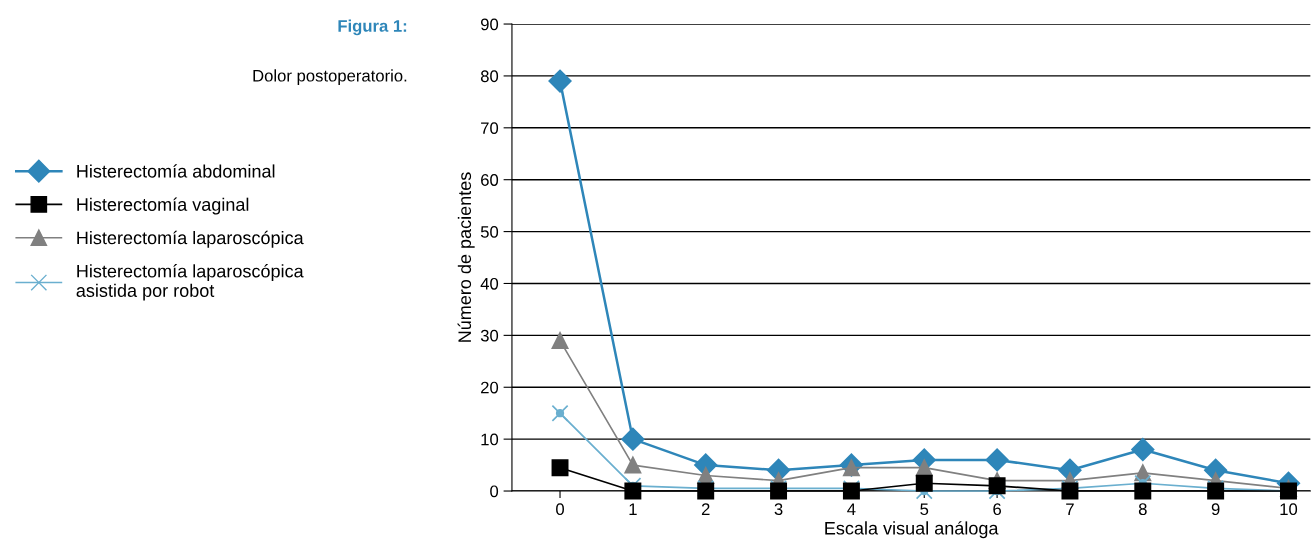 This screenshot has height=559, width=1311. I want to click on y-axis-title: Número de pacientes, so click(466, 257).